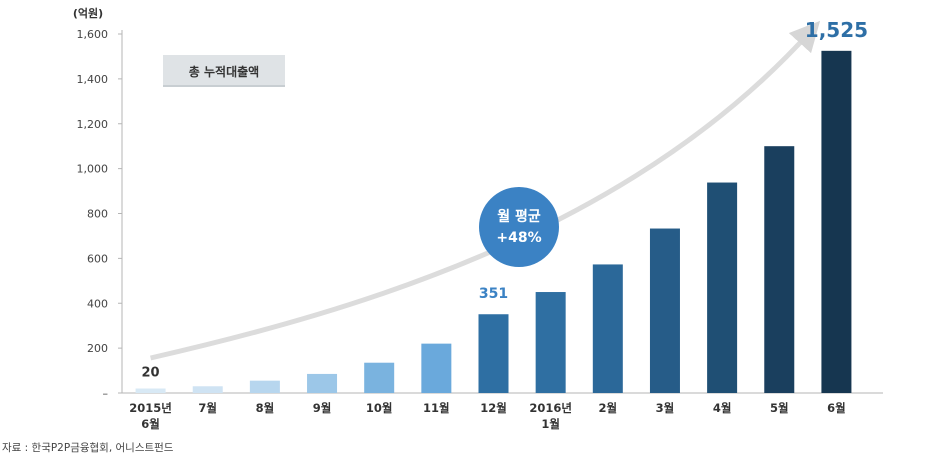 The width and height of the screenshot is (952, 458). I want to click on y-tick-label: 1,000, so click(93, 169).